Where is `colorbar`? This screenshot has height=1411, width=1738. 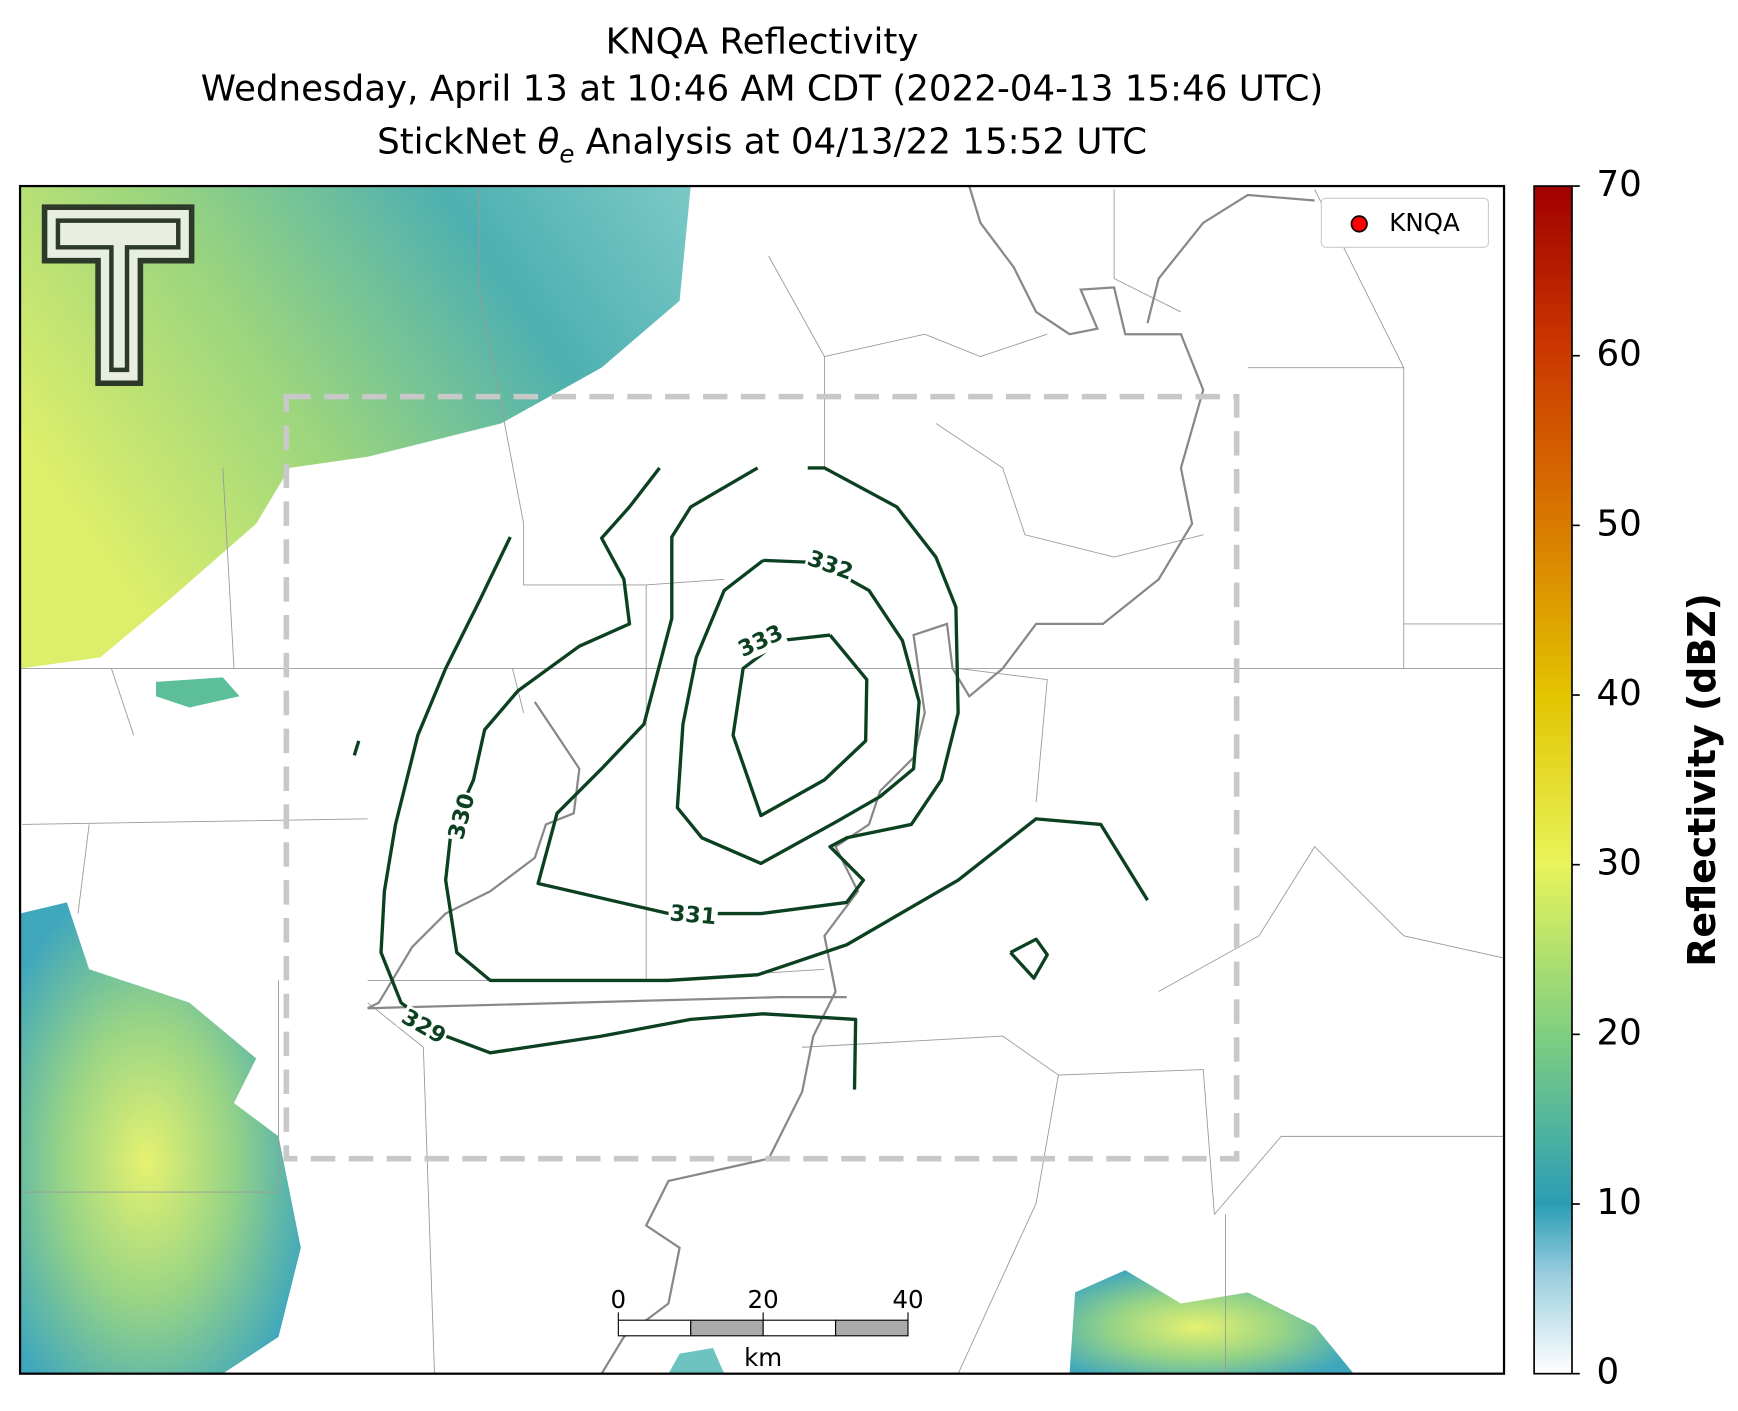
colorbar is located at coordinates (1553, 780).